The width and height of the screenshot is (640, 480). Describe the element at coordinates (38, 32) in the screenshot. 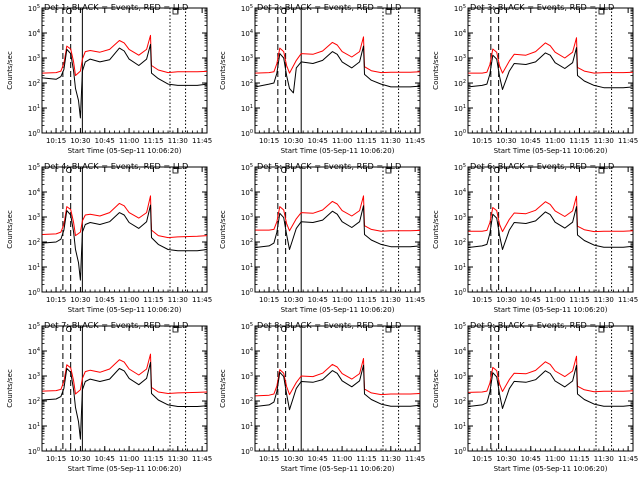

I see `y-tick-exponent: 4` at that location.